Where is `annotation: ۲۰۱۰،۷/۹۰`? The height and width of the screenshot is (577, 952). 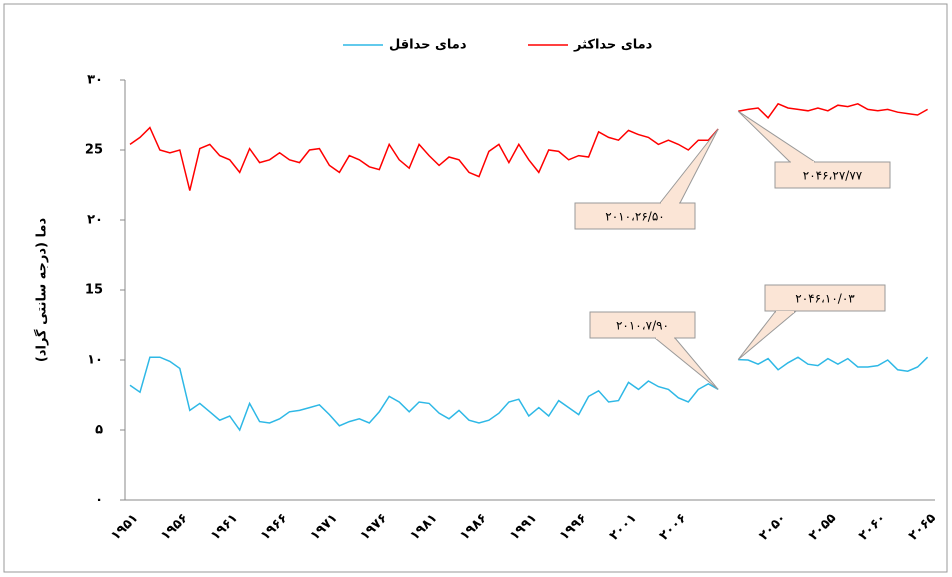 annotation: ۲۰۱۰،۷/۹۰ is located at coordinates (642, 326).